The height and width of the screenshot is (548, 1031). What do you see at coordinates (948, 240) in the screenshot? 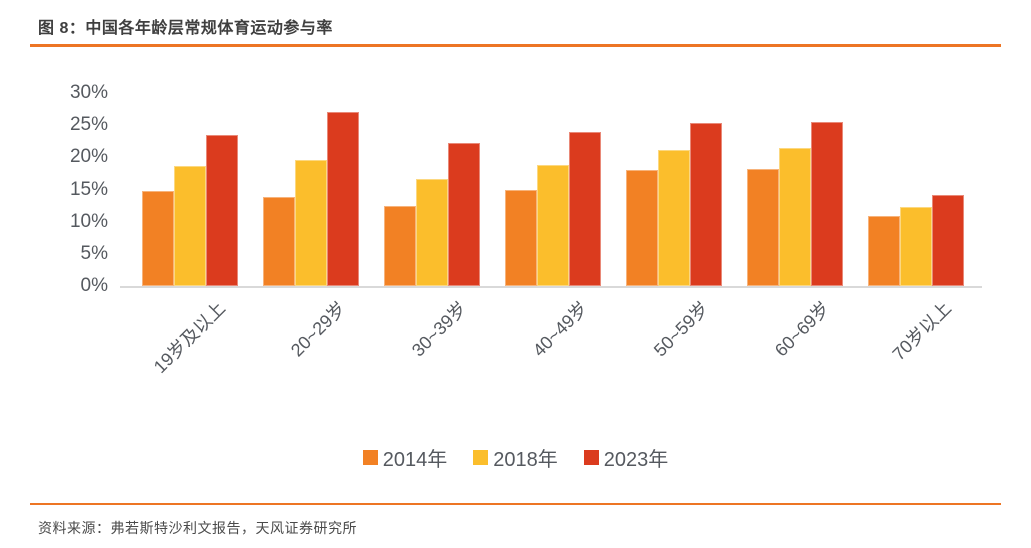
I see `bar-2023年-70岁以上` at bounding box center [948, 240].